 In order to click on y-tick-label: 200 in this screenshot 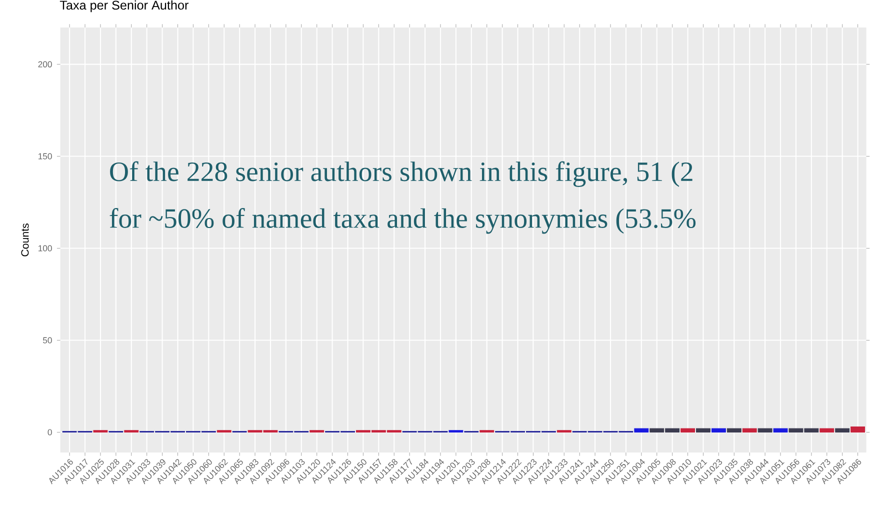, I will do `click(45, 64)`.